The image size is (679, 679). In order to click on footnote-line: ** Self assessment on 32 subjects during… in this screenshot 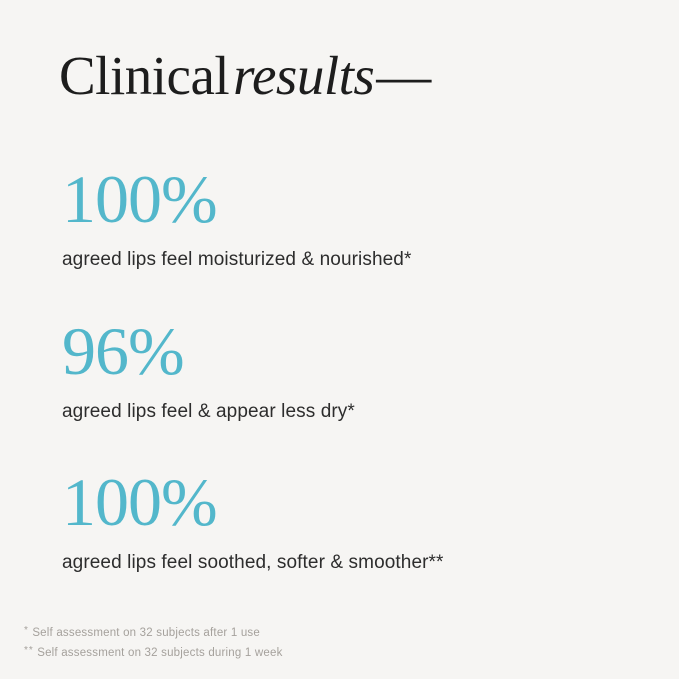, I will do `click(153, 652)`.